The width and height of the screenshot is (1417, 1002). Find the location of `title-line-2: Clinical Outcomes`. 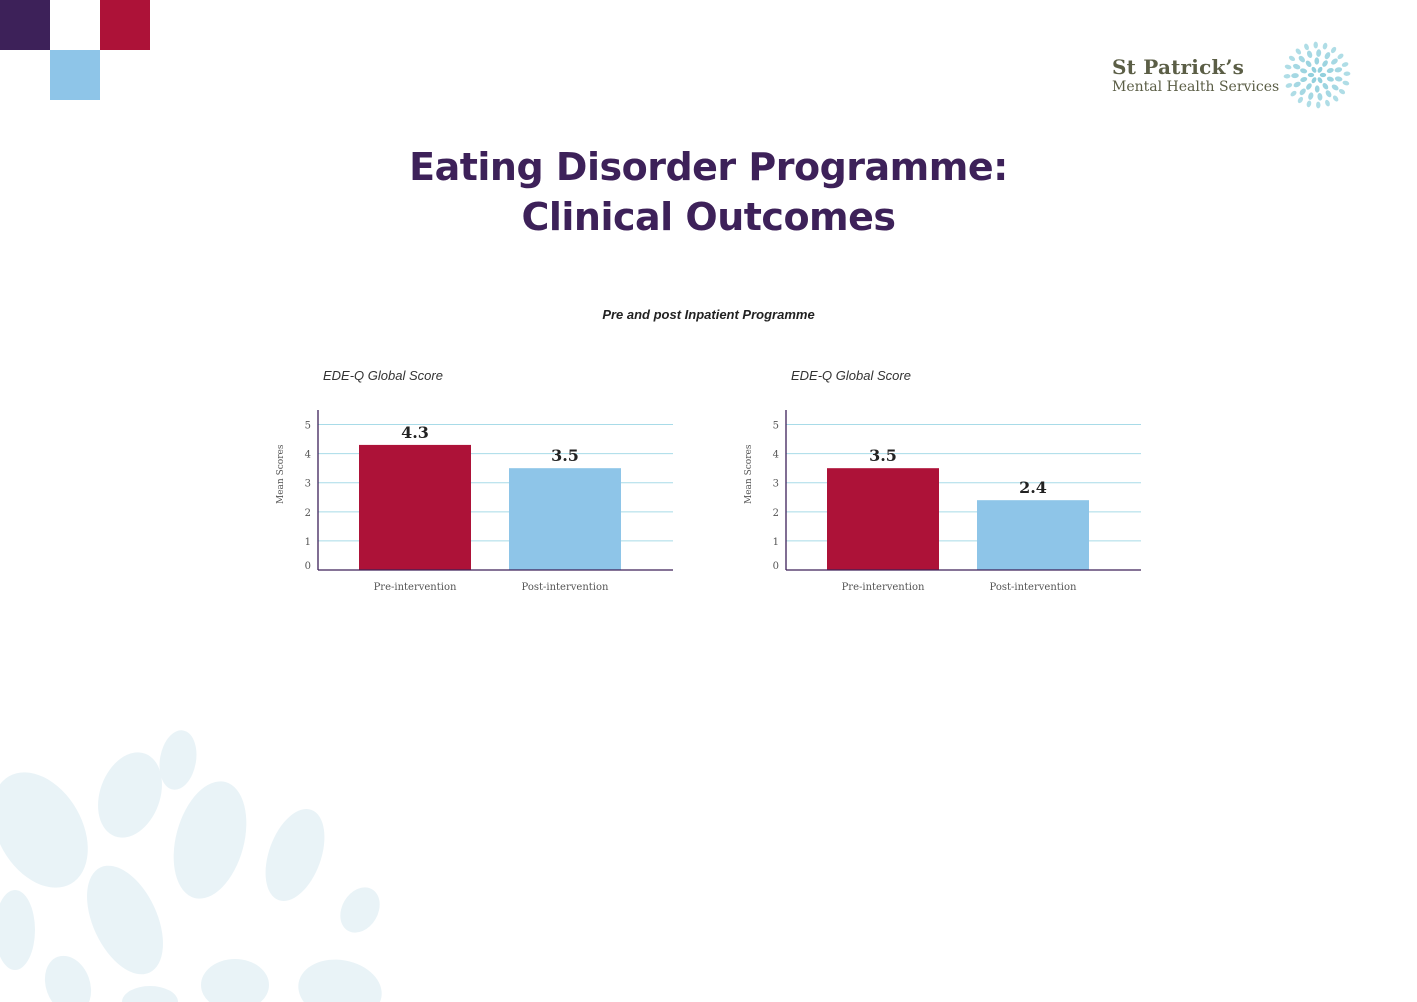

title-line-2: Clinical Outcomes is located at coordinates (708, 217).